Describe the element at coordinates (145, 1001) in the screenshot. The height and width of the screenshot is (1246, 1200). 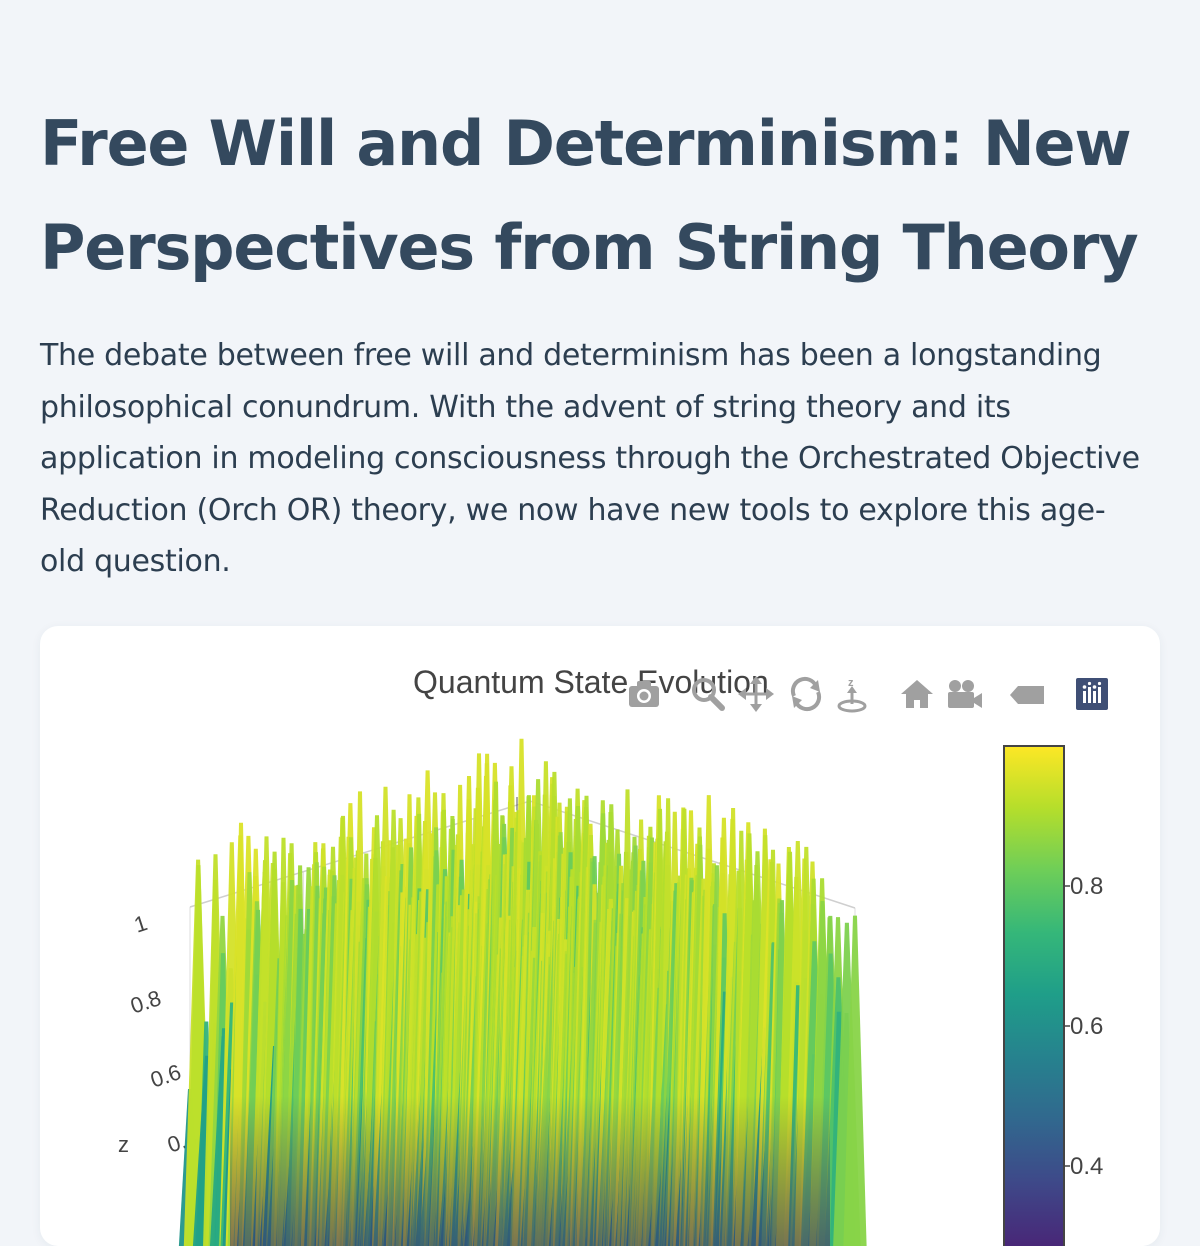
I see `z-tick-label: 0.8` at that location.